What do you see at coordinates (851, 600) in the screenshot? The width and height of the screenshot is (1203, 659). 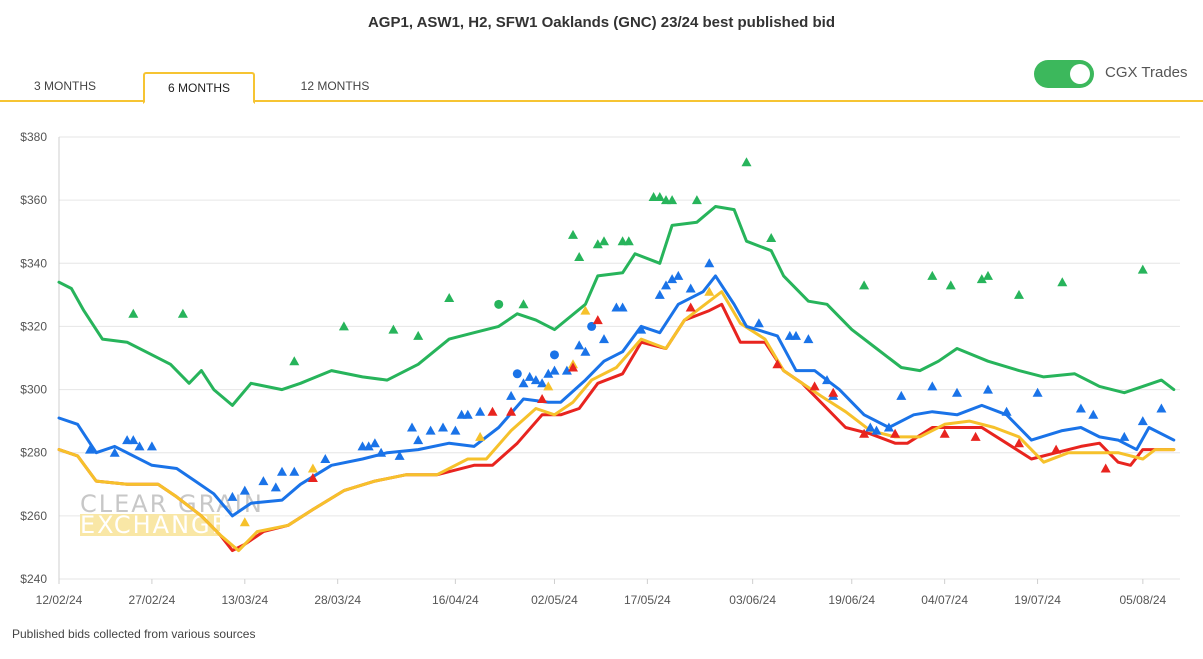 I see `x-tick-label: 19/06/24` at bounding box center [851, 600].